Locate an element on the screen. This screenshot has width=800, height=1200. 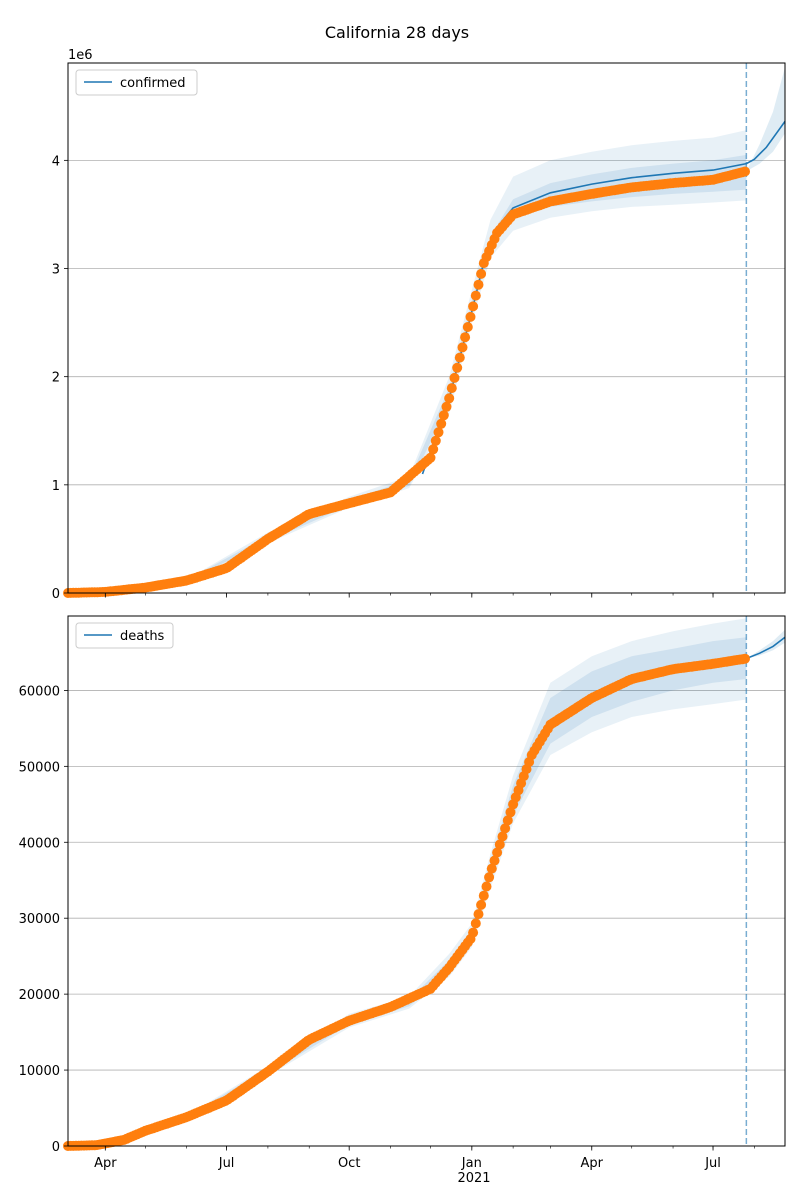
y-axis-ticks: 0 10000 20000 30000 40000 50000 60000 is located at coordinates (43, 919).